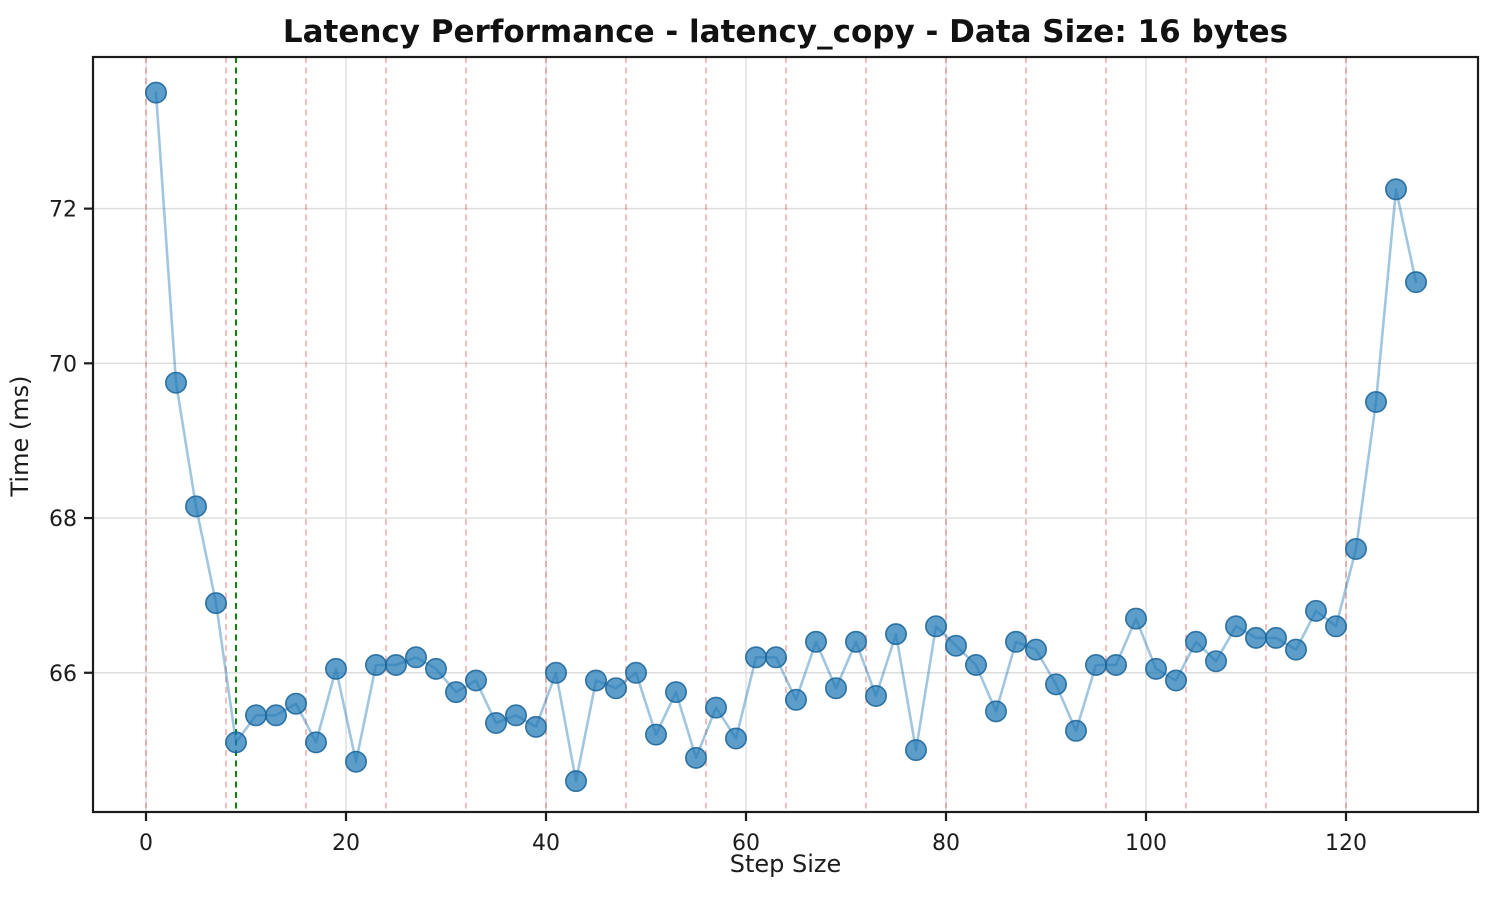 This screenshot has height=900, width=1500. What do you see at coordinates (746, 843) in the screenshot?
I see `x-tick-label: 60` at bounding box center [746, 843].